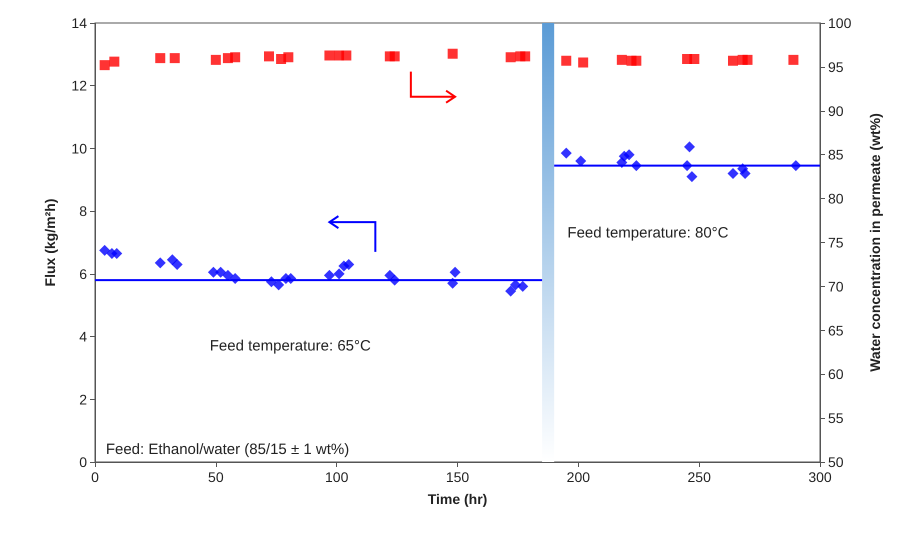 The image size is (911, 546). What do you see at coordinates (836, 418) in the screenshot?
I see `y2-tick-label: 55` at bounding box center [836, 418].